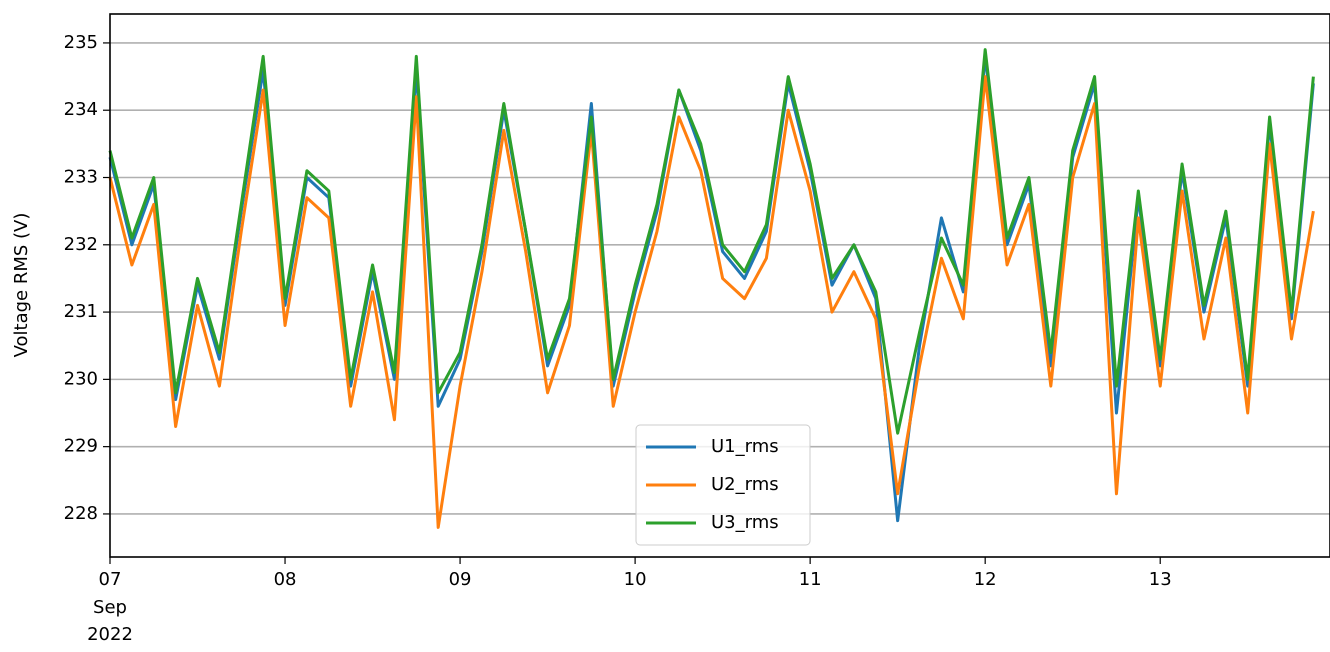 Image resolution: width=1330 pixels, height=652 pixels. What do you see at coordinates (745, 522) in the screenshot?
I see `legend-label: U3_rms` at bounding box center [745, 522].